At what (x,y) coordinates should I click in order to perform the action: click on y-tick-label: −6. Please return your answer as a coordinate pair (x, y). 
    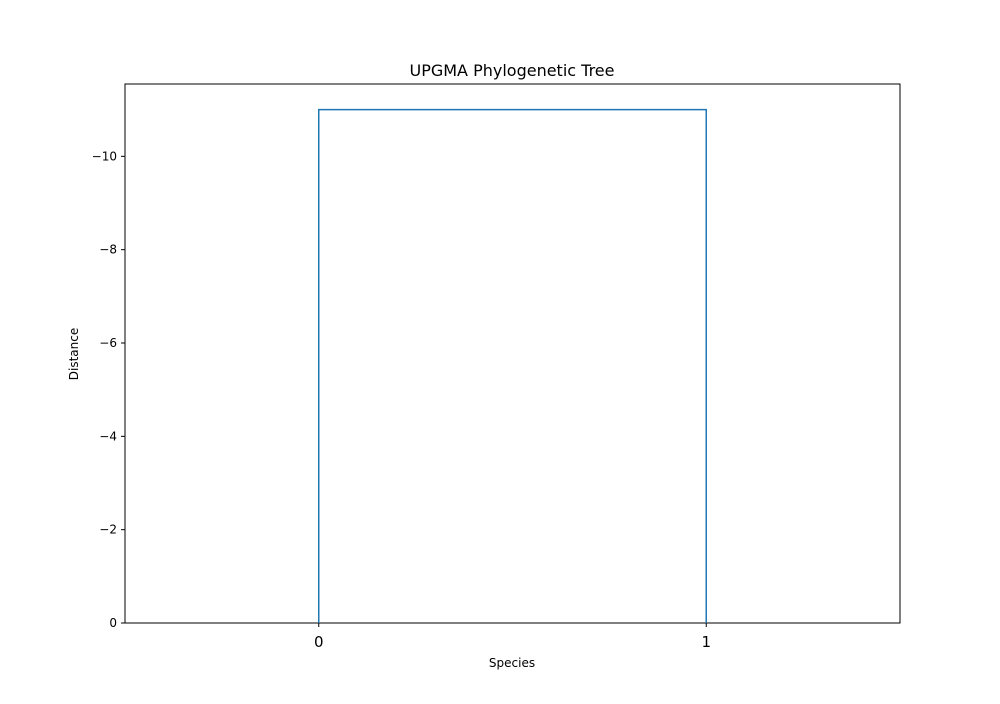
    Looking at the image, I should click on (108, 343).